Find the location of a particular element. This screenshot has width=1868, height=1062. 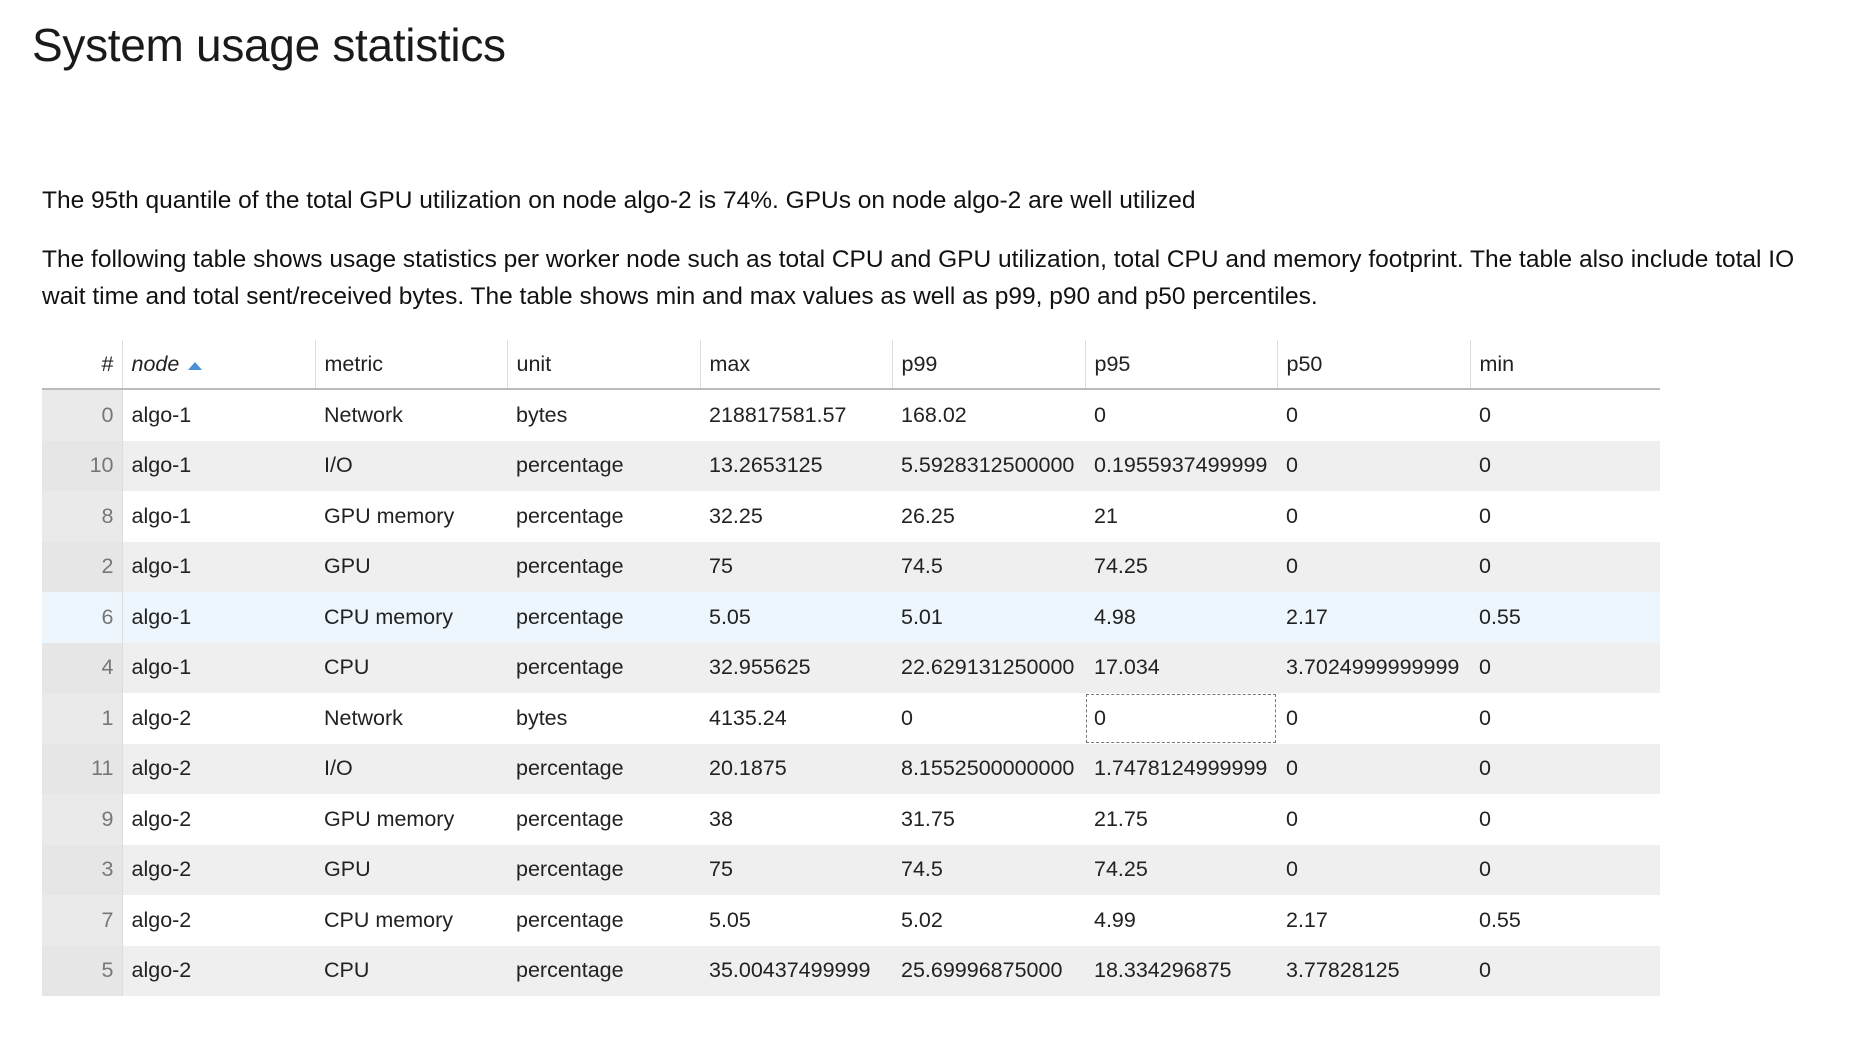

row-index: 6 is located at coordinates (82, 617).